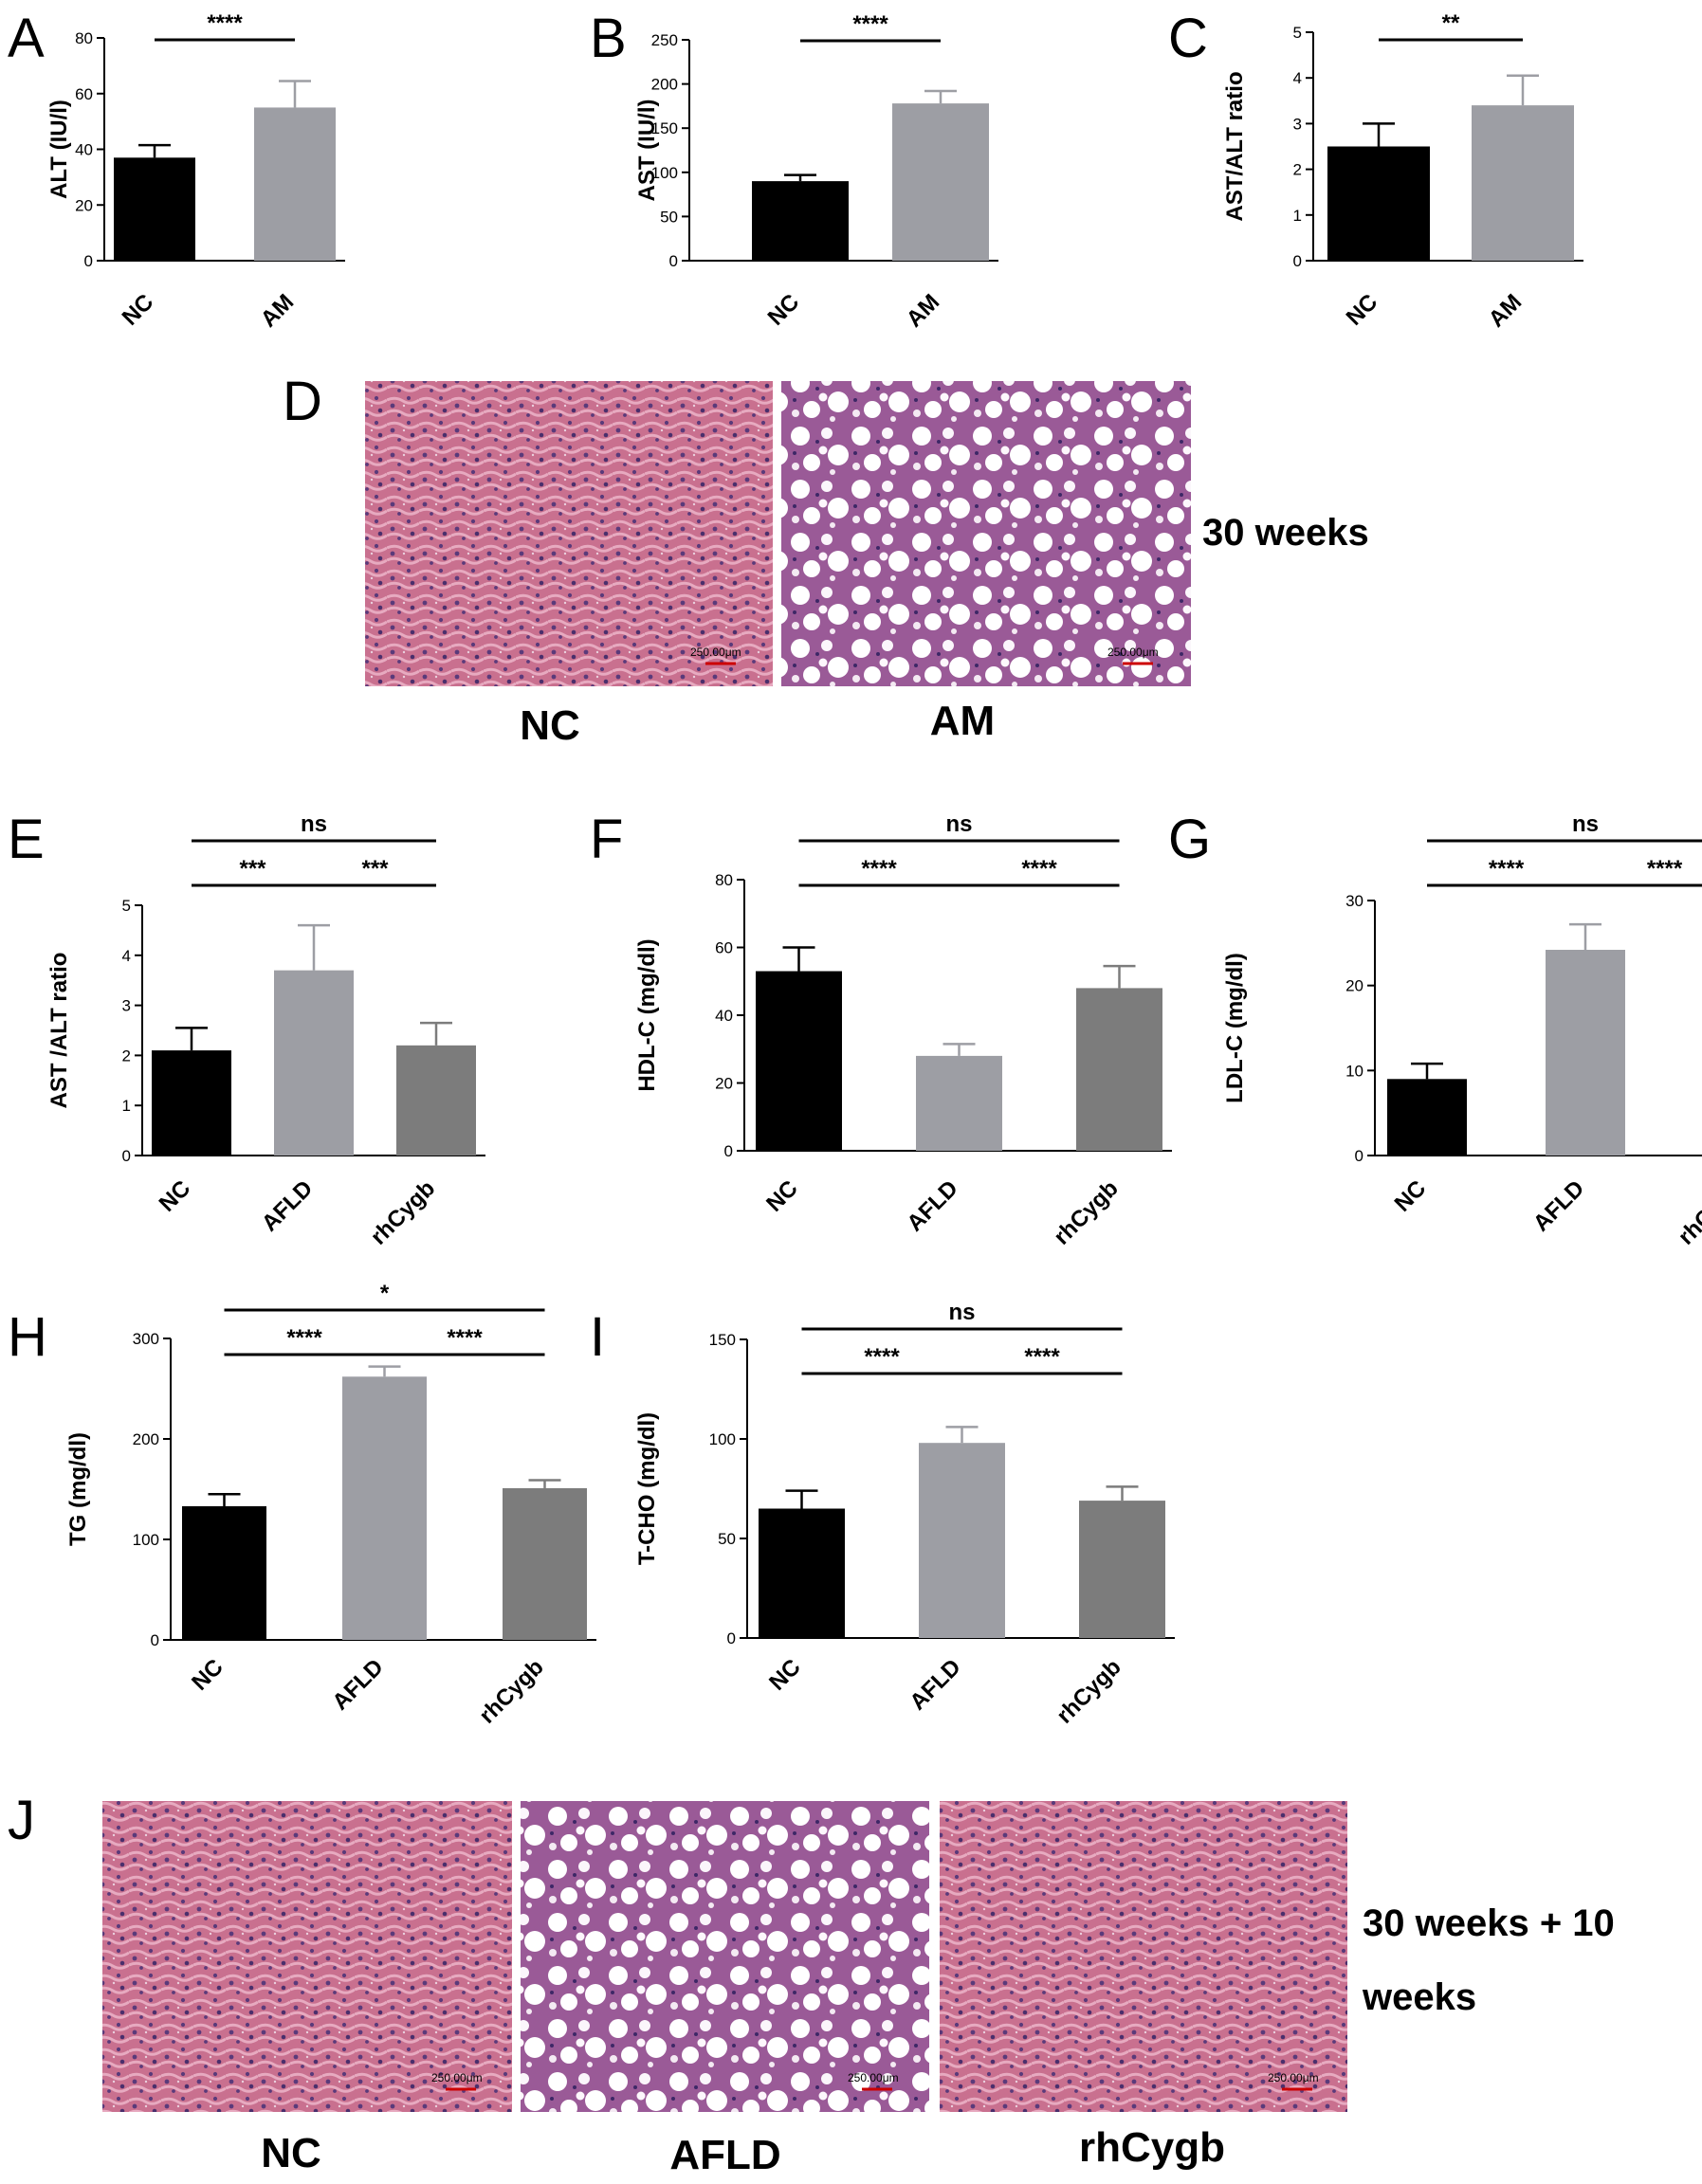 Image resolution: width=1702 pixels, height=2184 pixels. I want to click on y-tick-label: 10, so click(1354, 1071).